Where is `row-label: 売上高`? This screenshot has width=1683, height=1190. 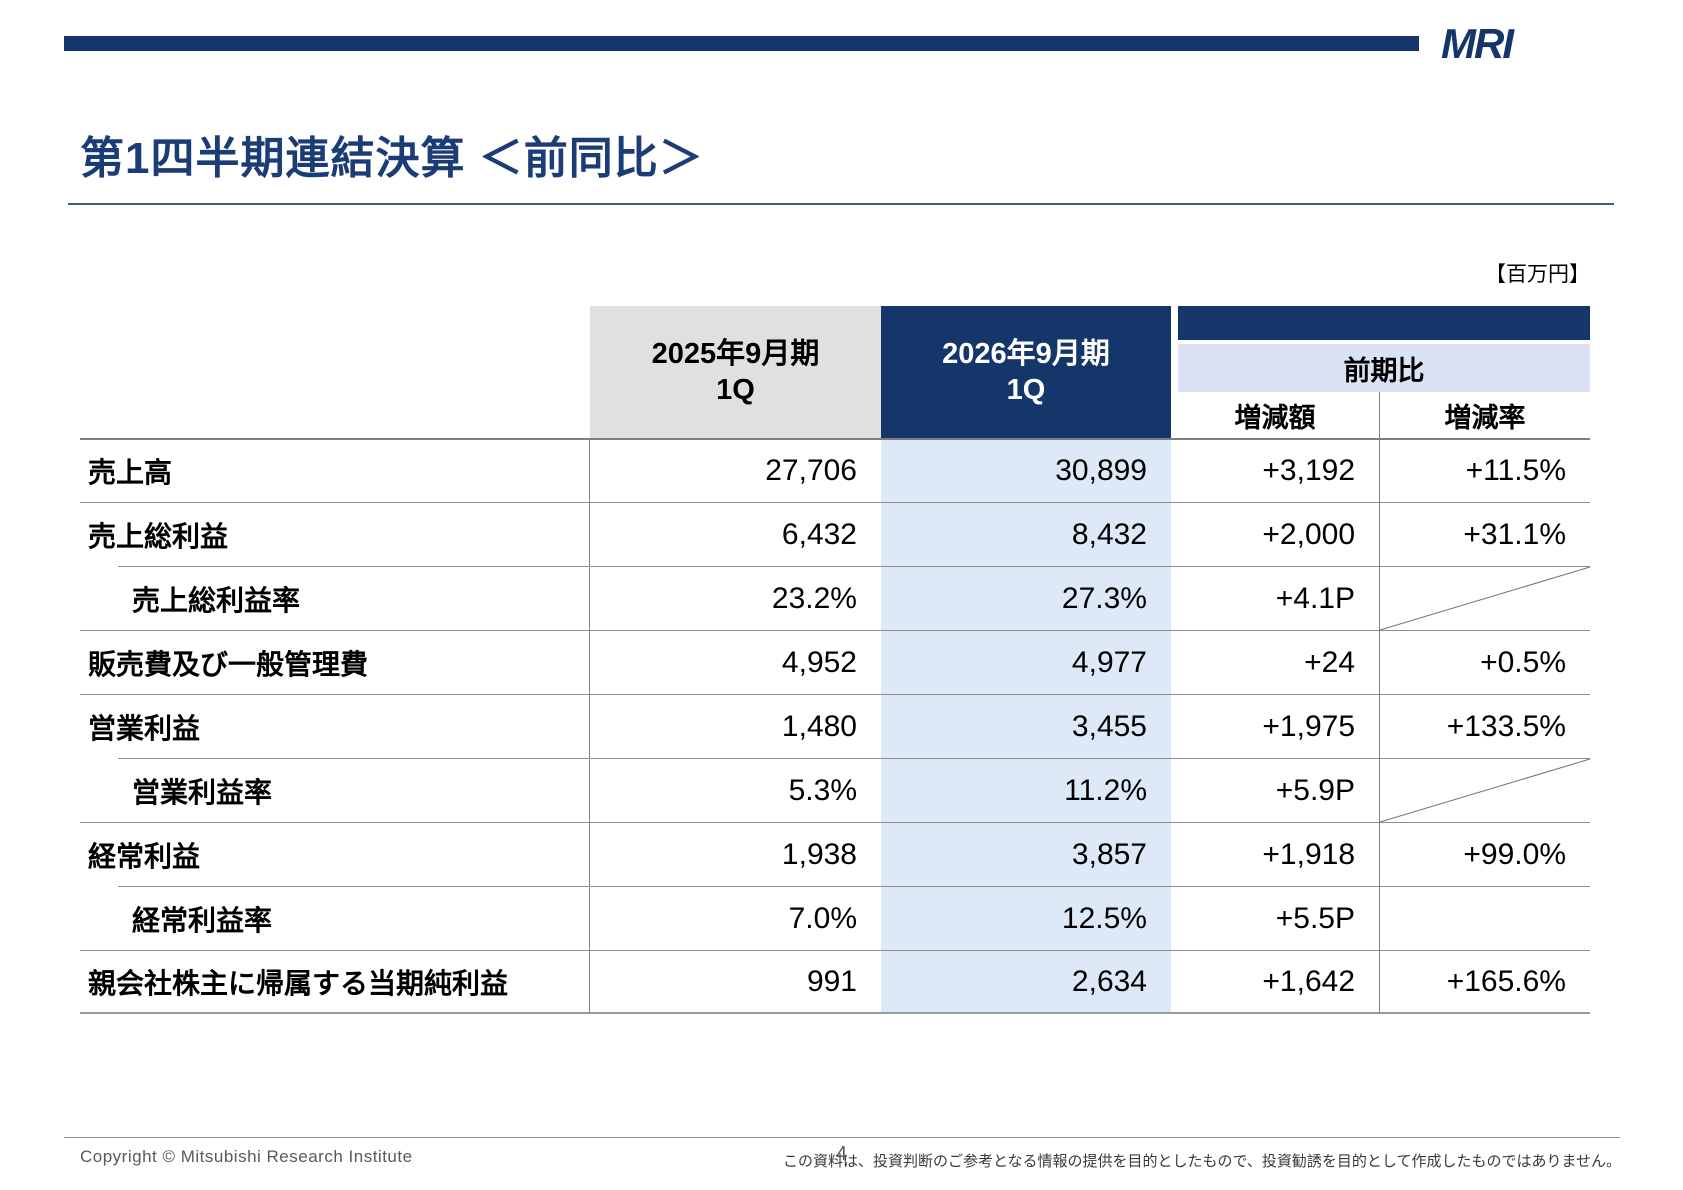 row-label: 売上高 is located at coordinates (335, 470).